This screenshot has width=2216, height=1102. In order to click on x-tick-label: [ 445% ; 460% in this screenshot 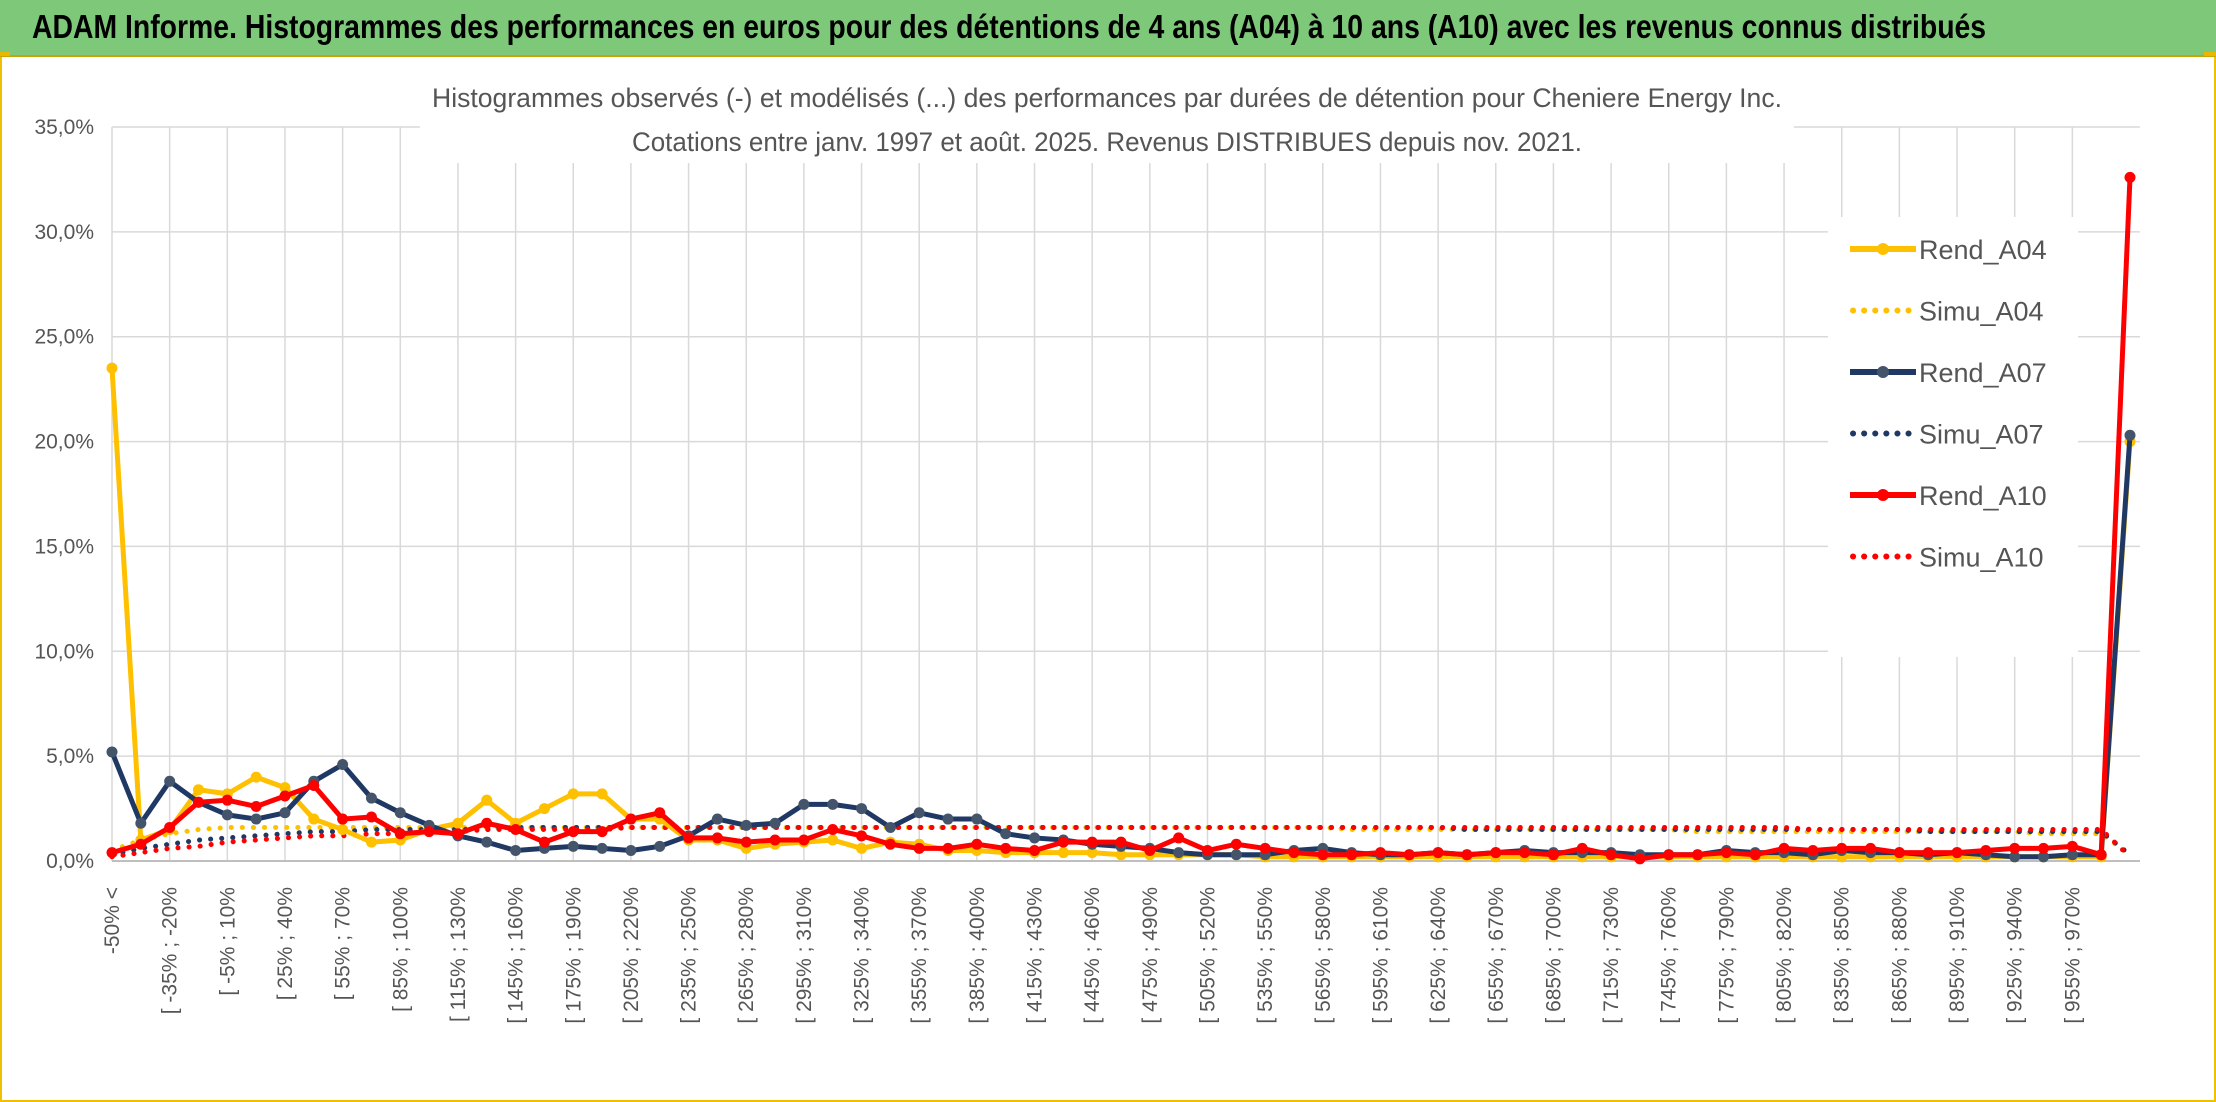, I will do `click(1092, 955)`.